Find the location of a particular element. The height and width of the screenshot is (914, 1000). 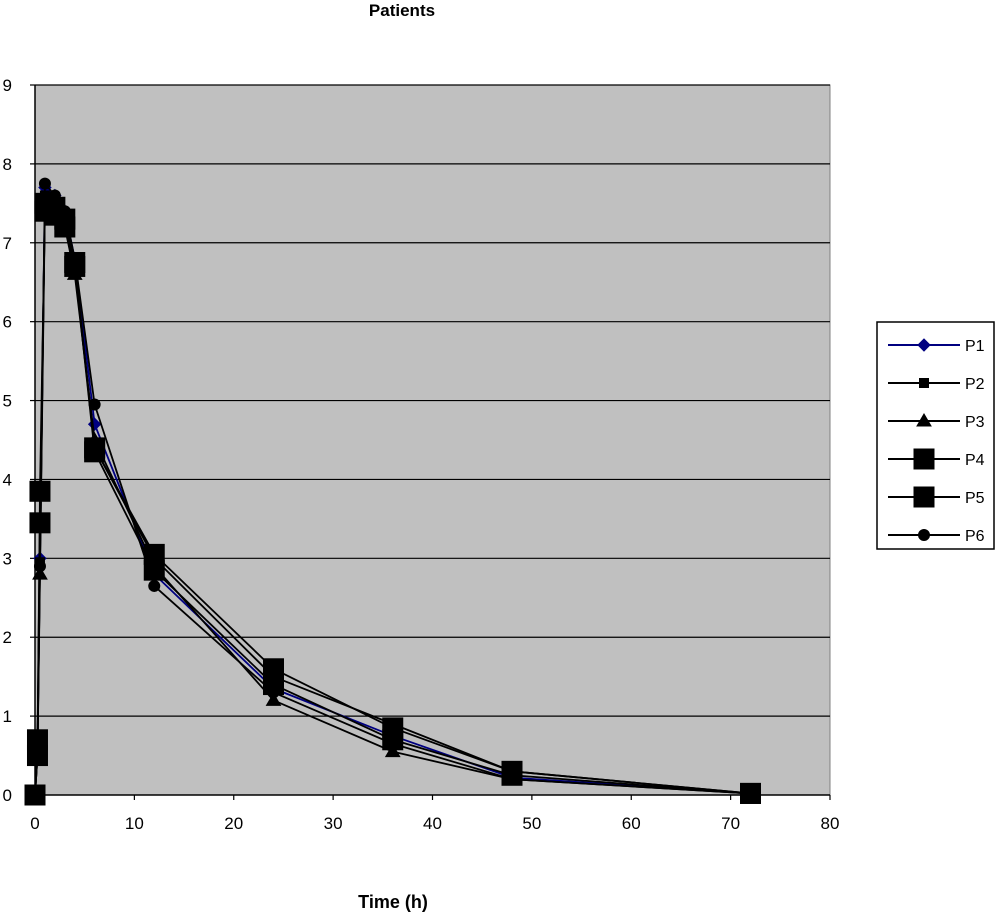

legend-label: P5 is located at coordinates (975, 498).